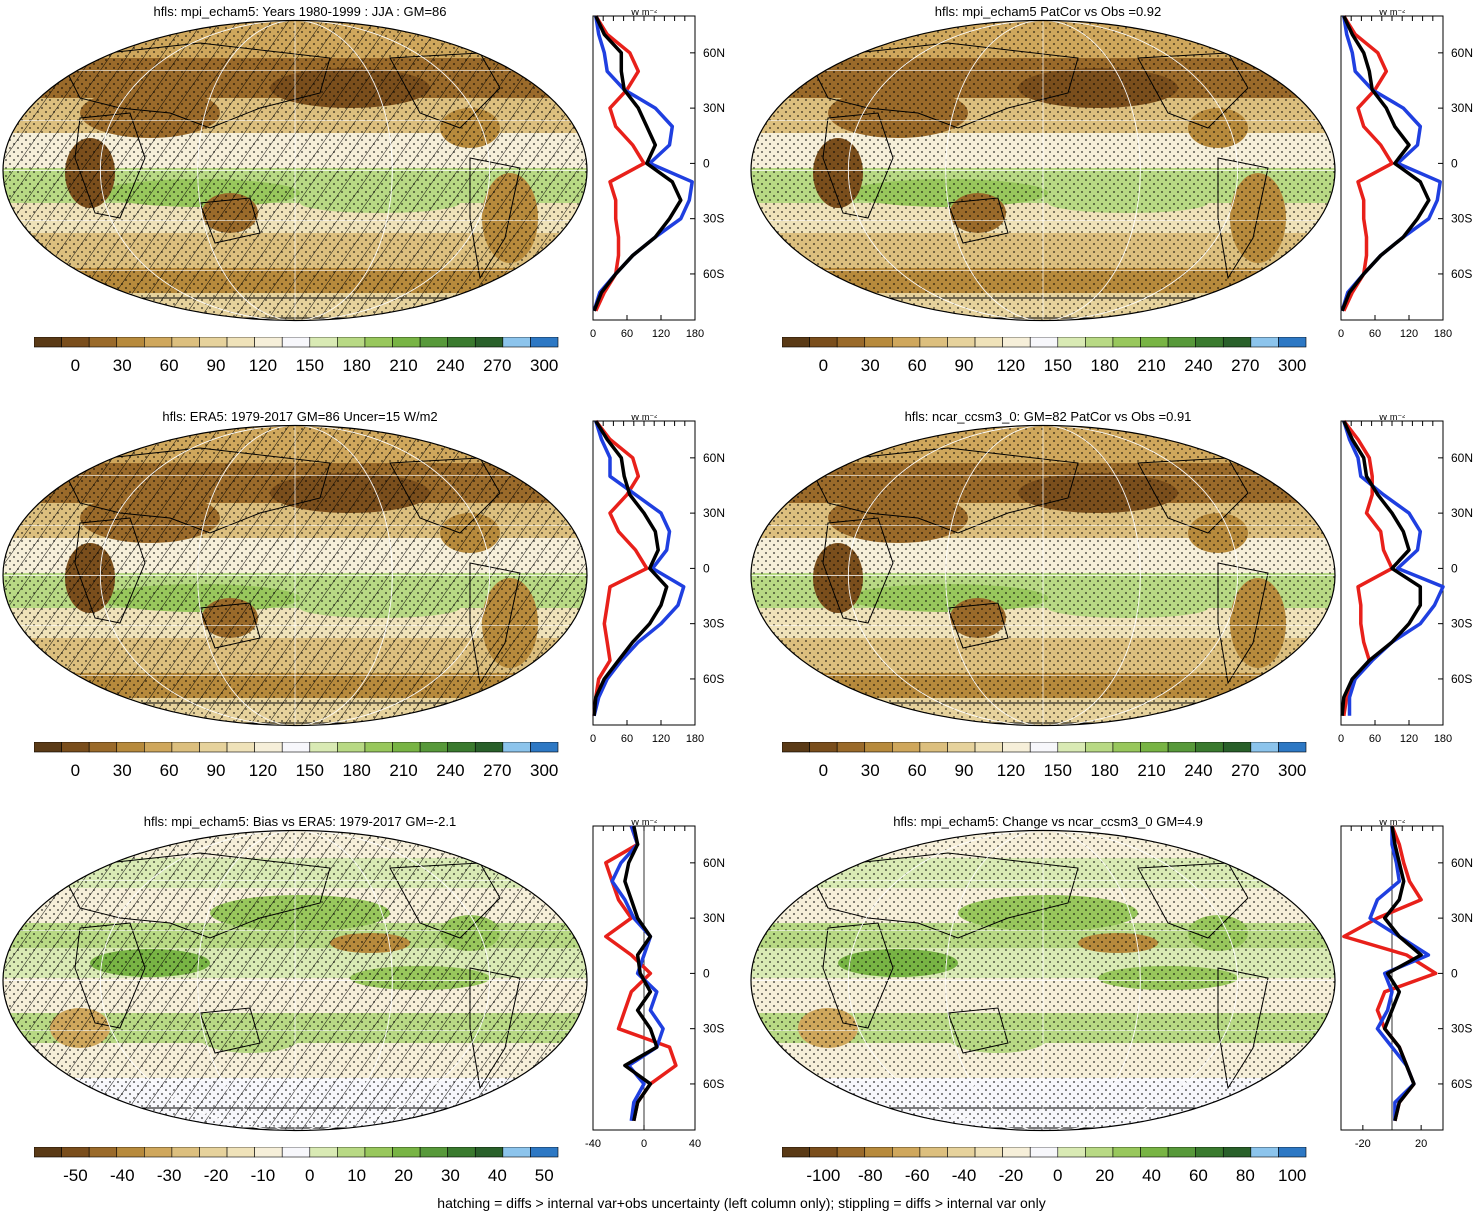  What do you see at coordinates (706, 568) in the screenshot?
I see `lat-label: 0` at bounding box center [706, 568].